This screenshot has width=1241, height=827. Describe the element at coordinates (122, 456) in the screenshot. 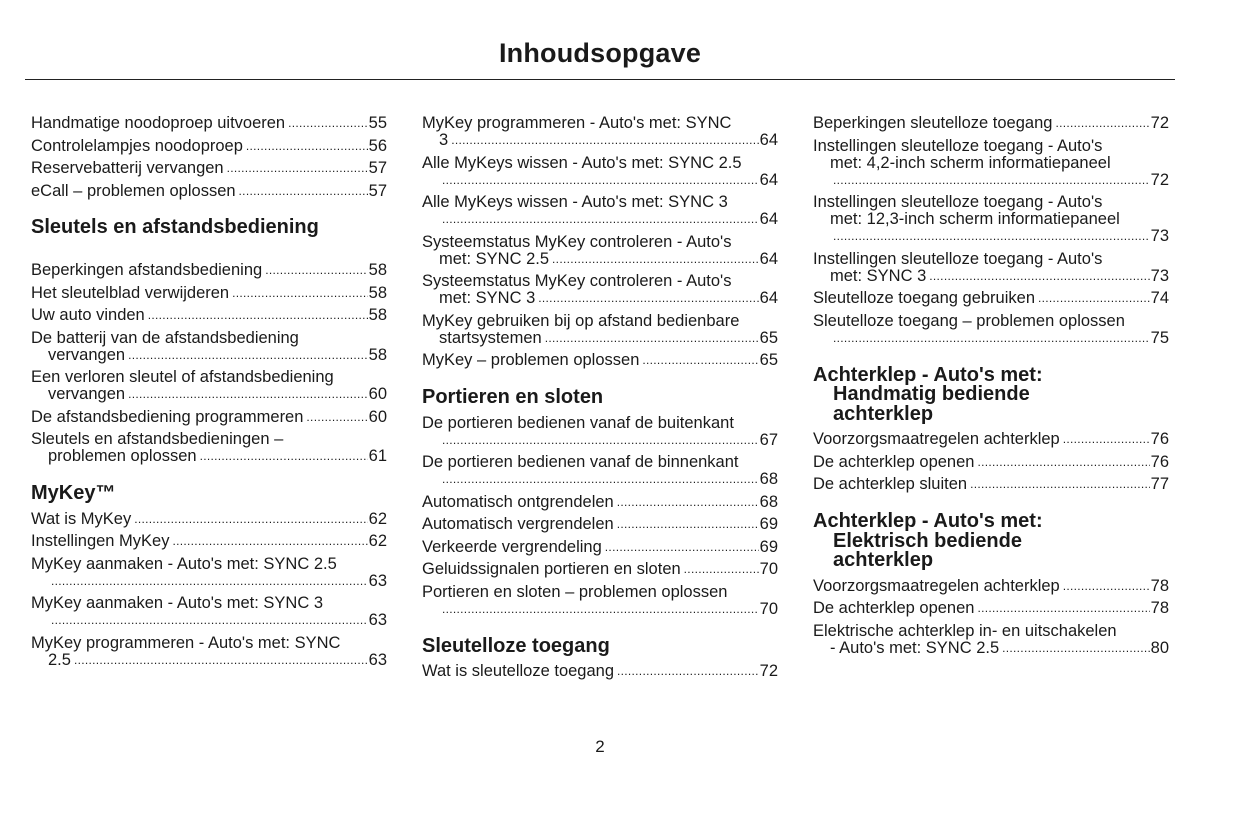

I see `toc-entry-text: problemen oplossen` at that location.